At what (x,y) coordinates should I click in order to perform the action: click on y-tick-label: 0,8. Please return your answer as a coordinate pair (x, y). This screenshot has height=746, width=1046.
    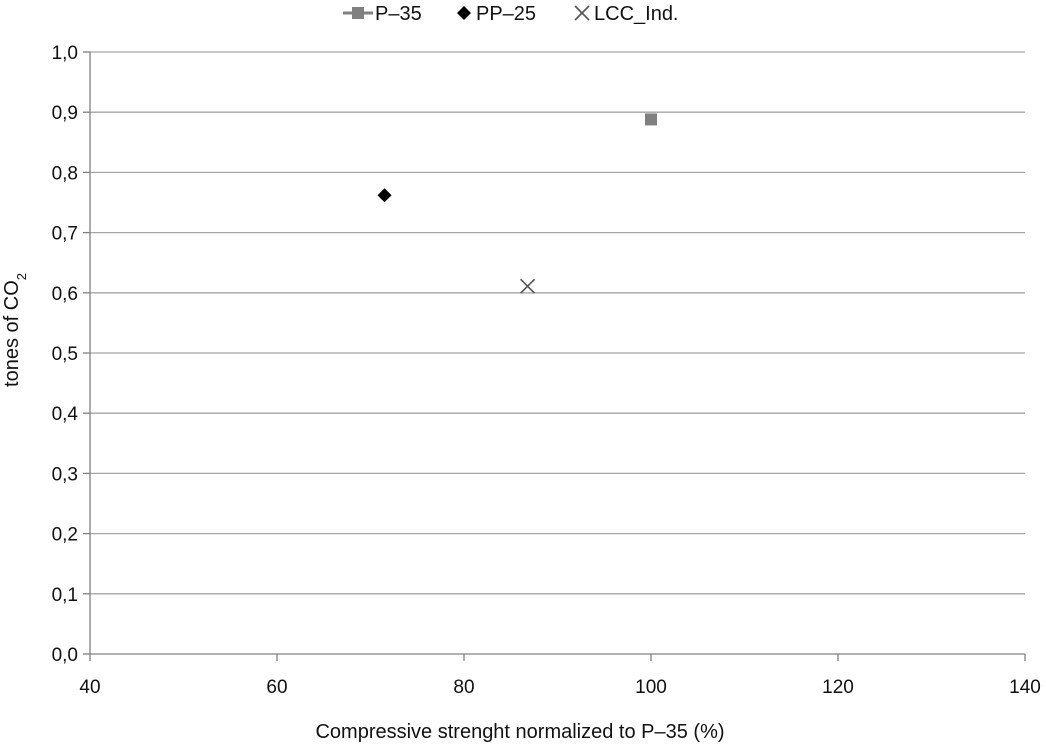
    Looking at the image, I should click on (65, 173).